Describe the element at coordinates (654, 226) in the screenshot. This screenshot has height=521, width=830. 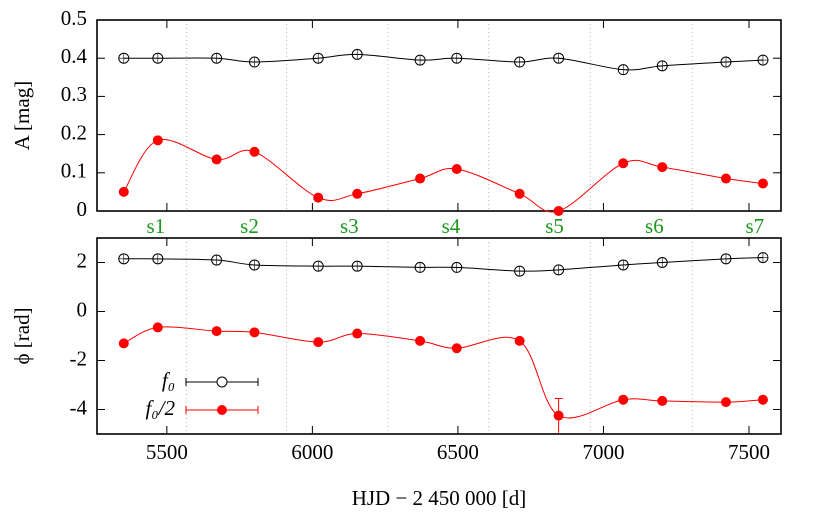
I see `segment-label: s6` at that location.